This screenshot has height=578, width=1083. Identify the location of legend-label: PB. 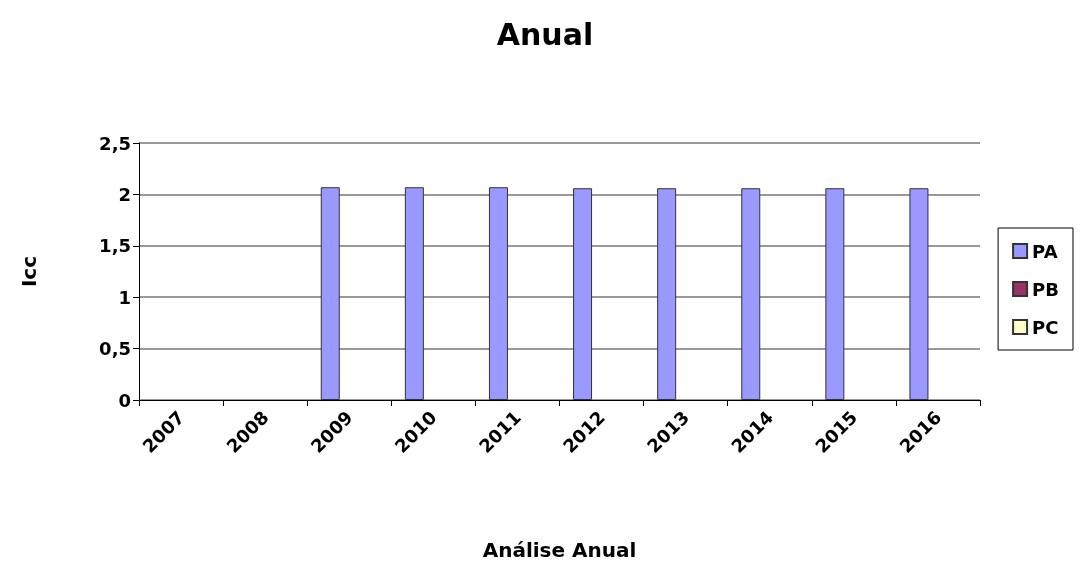
(1046, 289).